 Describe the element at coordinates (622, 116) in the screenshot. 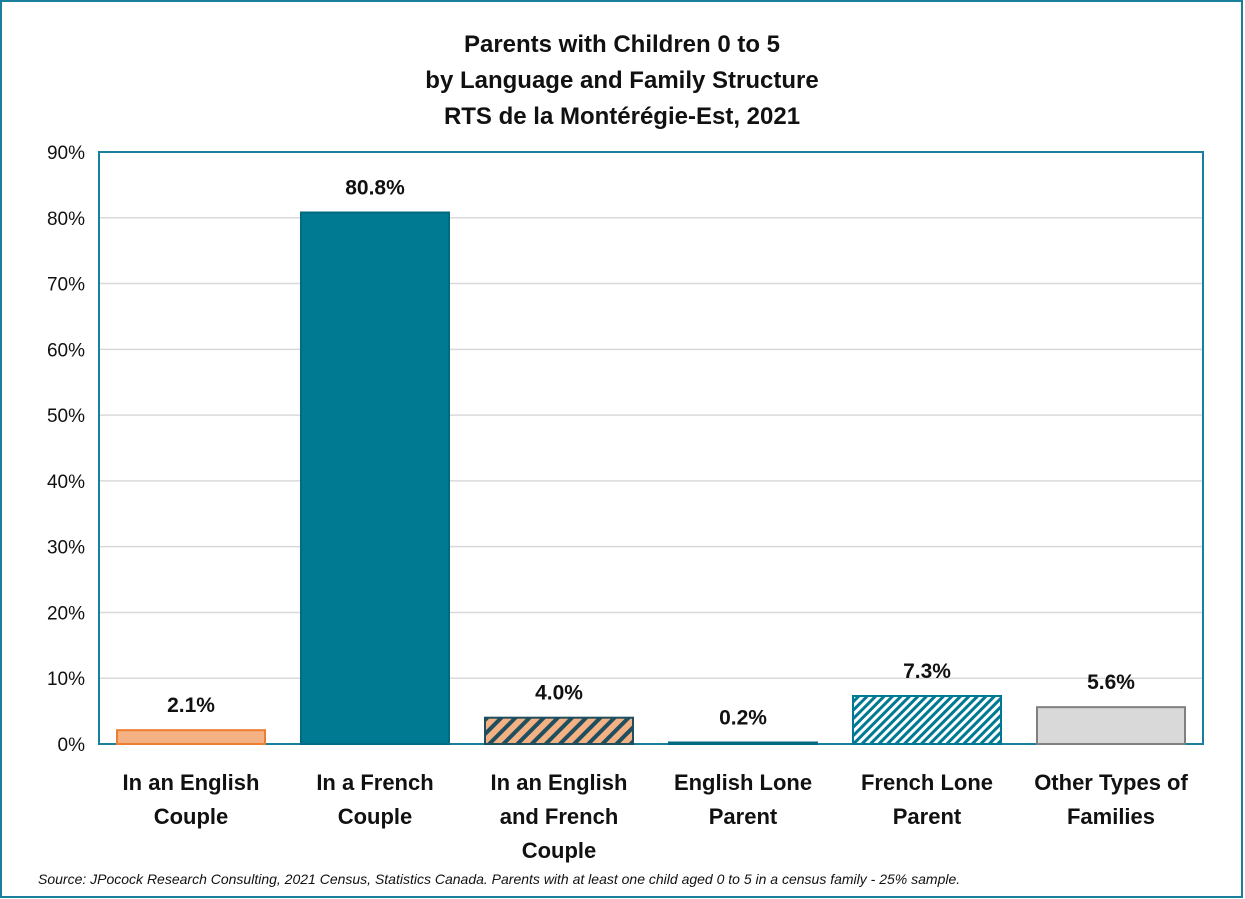

I see `chart-title-line: RTS de la Montérégie-Est, 2021` at that location.